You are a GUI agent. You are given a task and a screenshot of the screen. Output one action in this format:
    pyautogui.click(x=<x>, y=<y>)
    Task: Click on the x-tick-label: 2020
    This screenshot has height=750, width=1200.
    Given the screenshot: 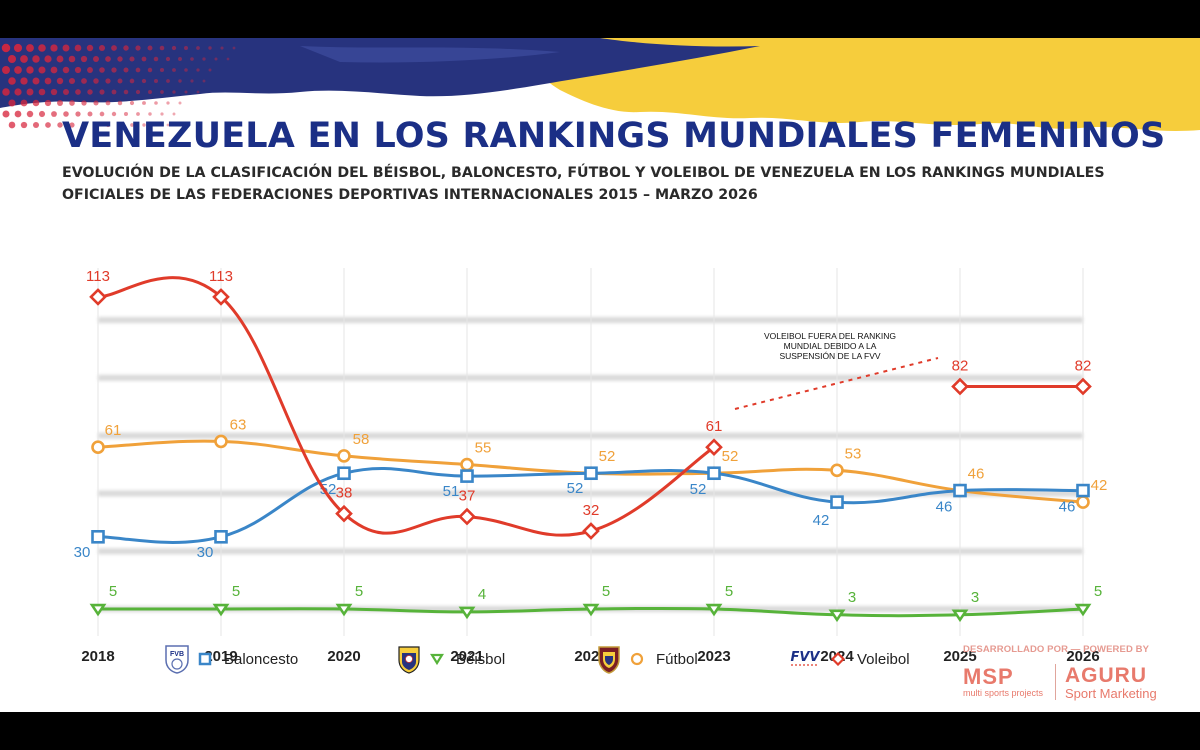 What is the action you would take?
    pyautogui.click(x=343, y=656)
    